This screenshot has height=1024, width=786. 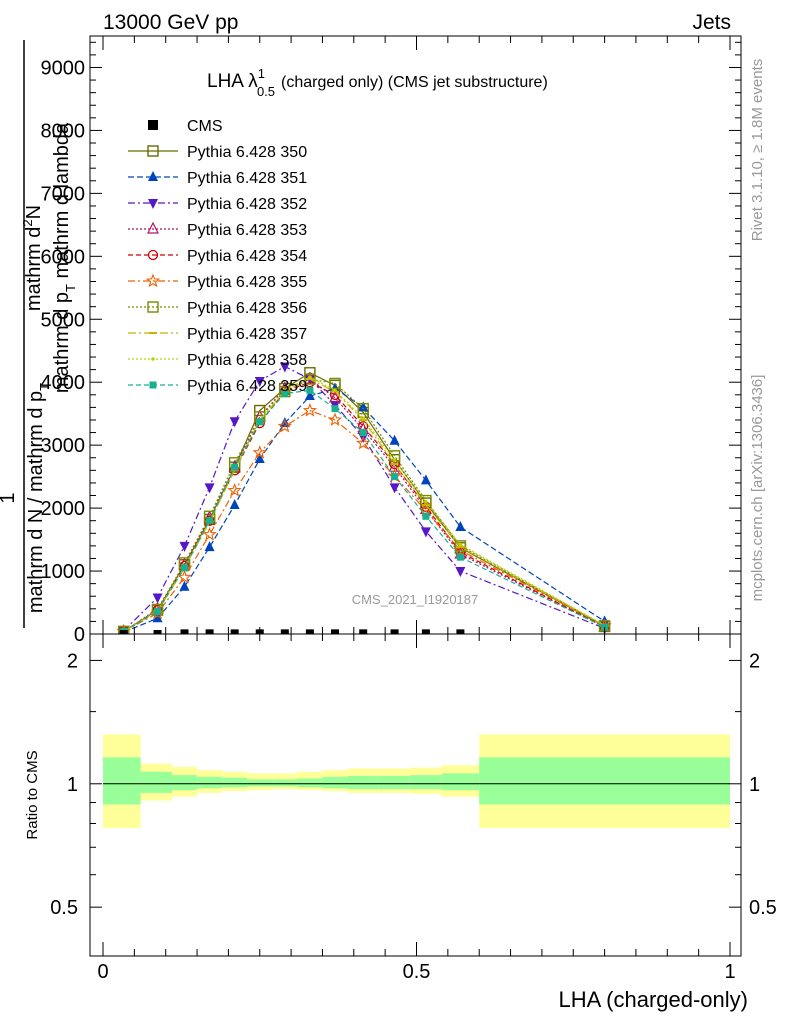 I want to click on x-tick-label: 0.5, so click(x=417, y=972).